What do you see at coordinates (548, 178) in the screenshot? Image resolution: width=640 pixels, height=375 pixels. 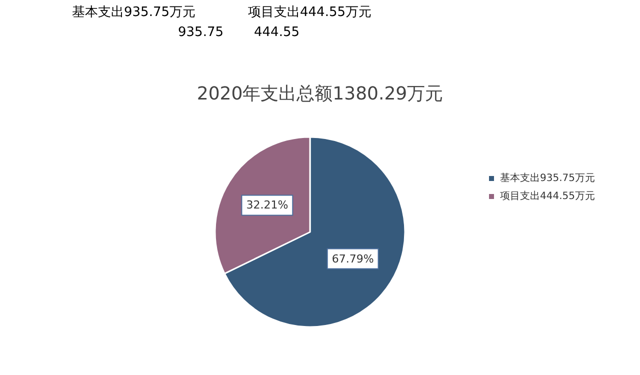 I see `legend-label: 基本支出935.75万元` at bounding box center [548, 178].